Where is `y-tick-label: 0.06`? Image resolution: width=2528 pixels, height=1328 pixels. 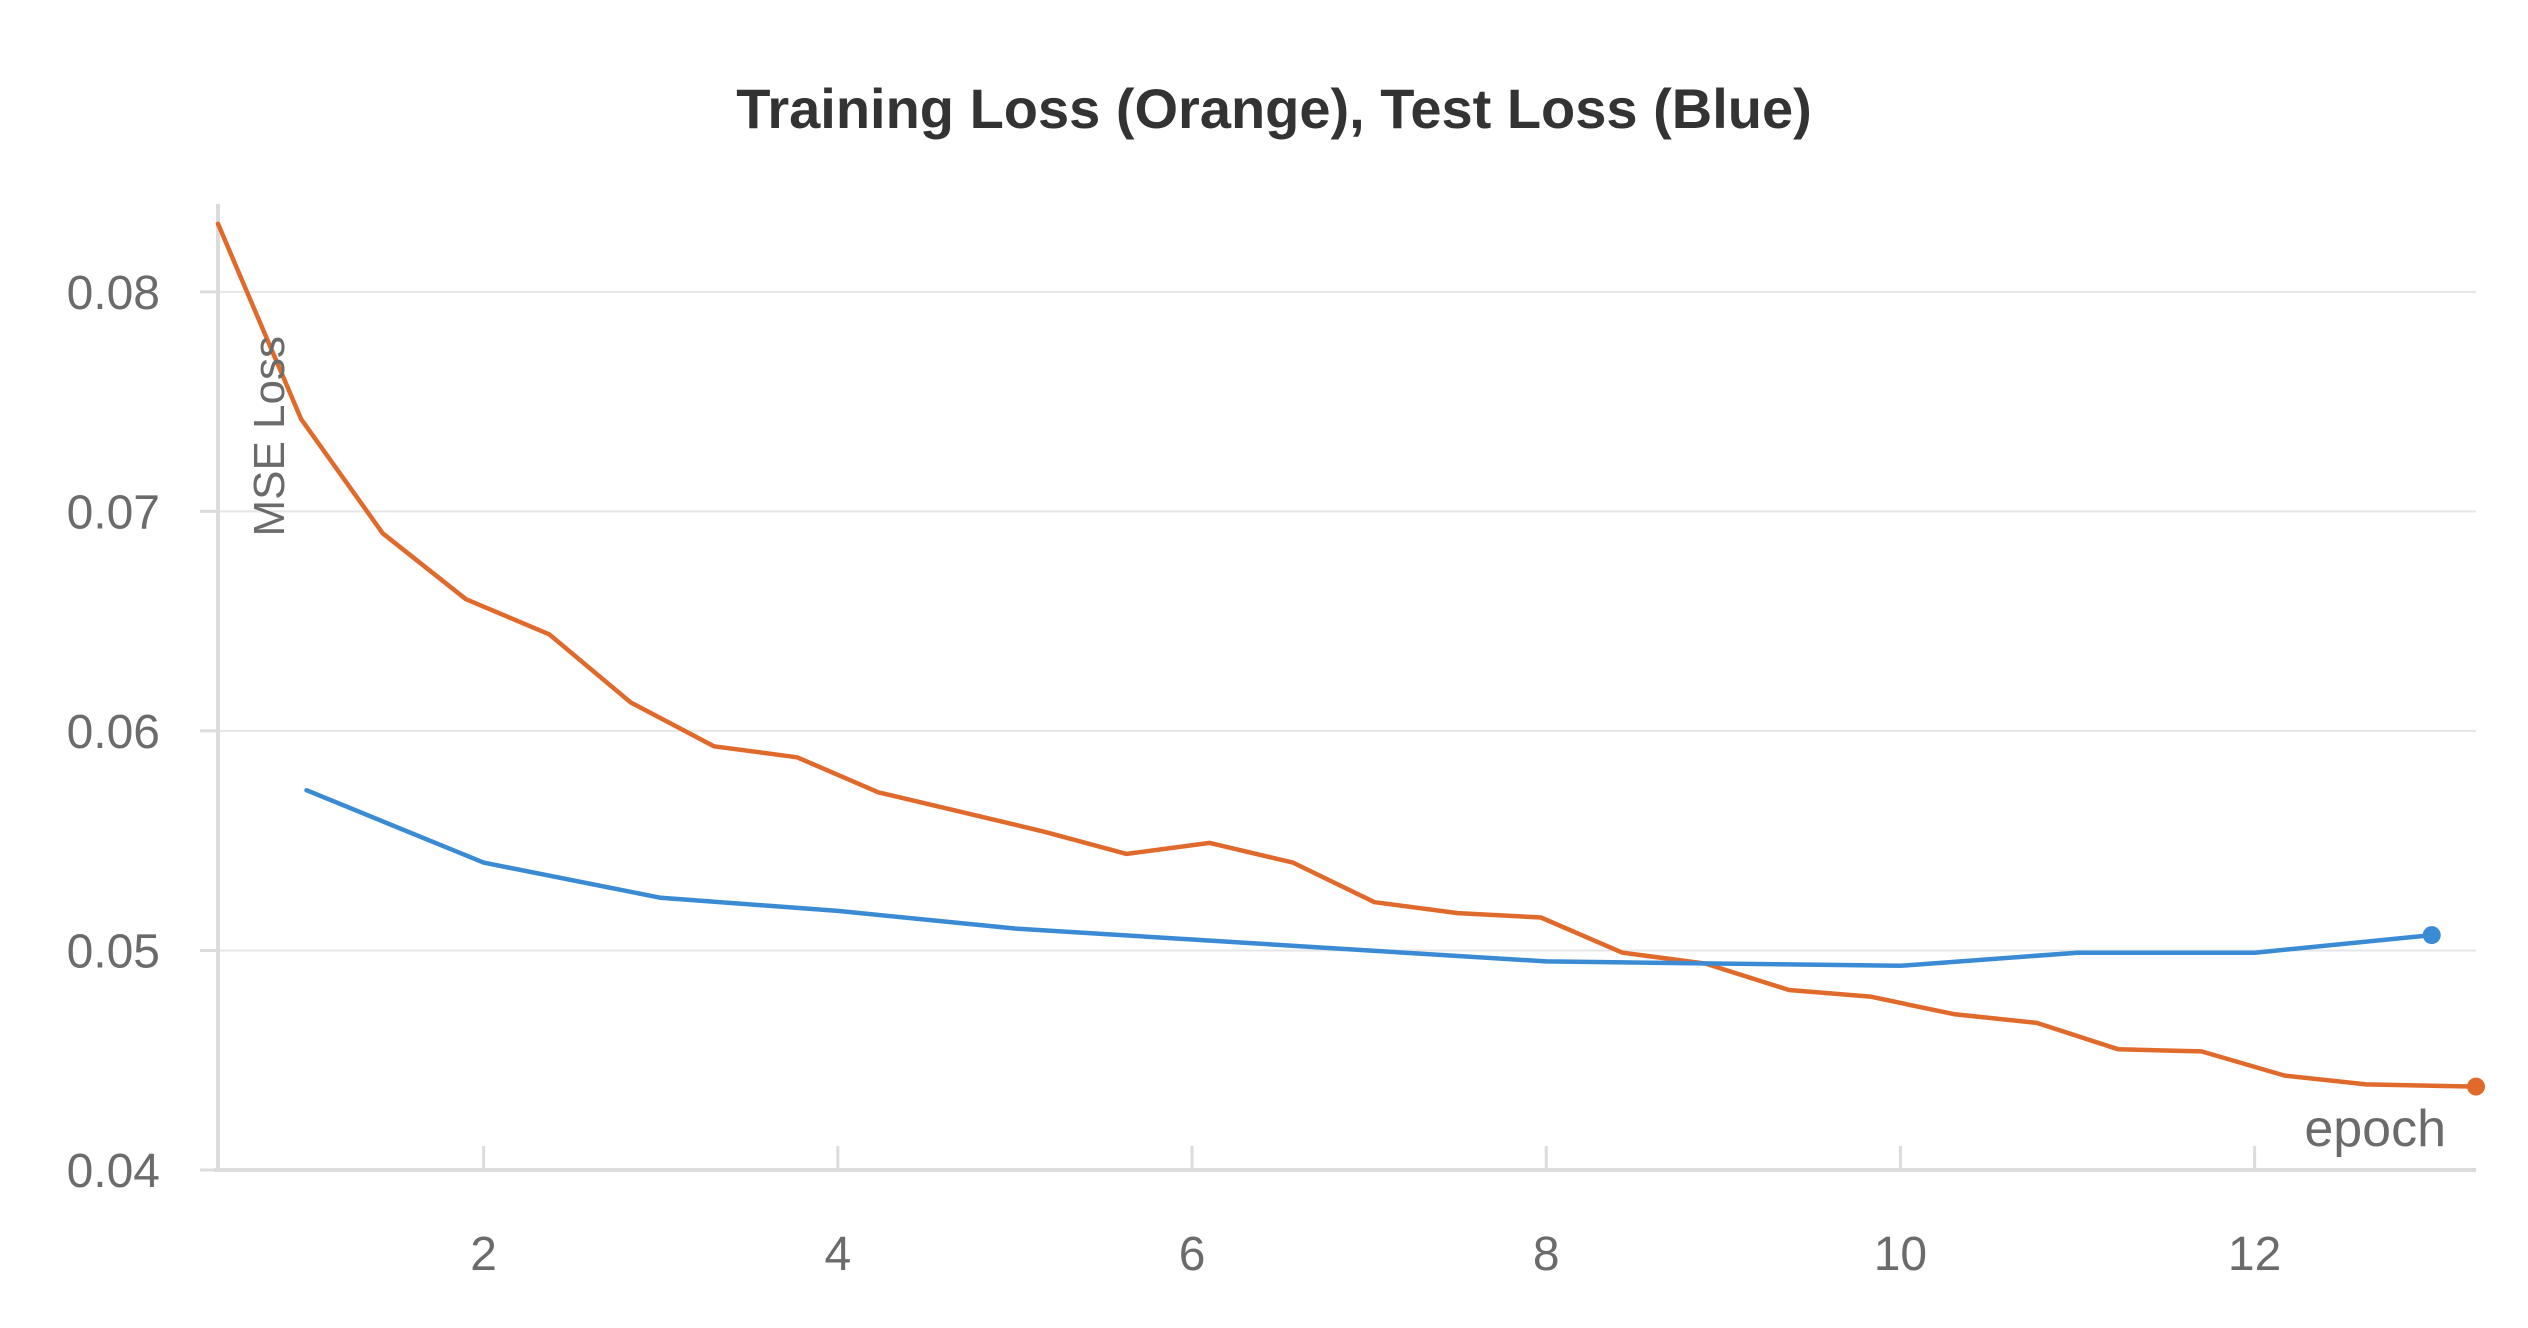
y-tick-label: 0.06 is located at coordinates (113, 732).